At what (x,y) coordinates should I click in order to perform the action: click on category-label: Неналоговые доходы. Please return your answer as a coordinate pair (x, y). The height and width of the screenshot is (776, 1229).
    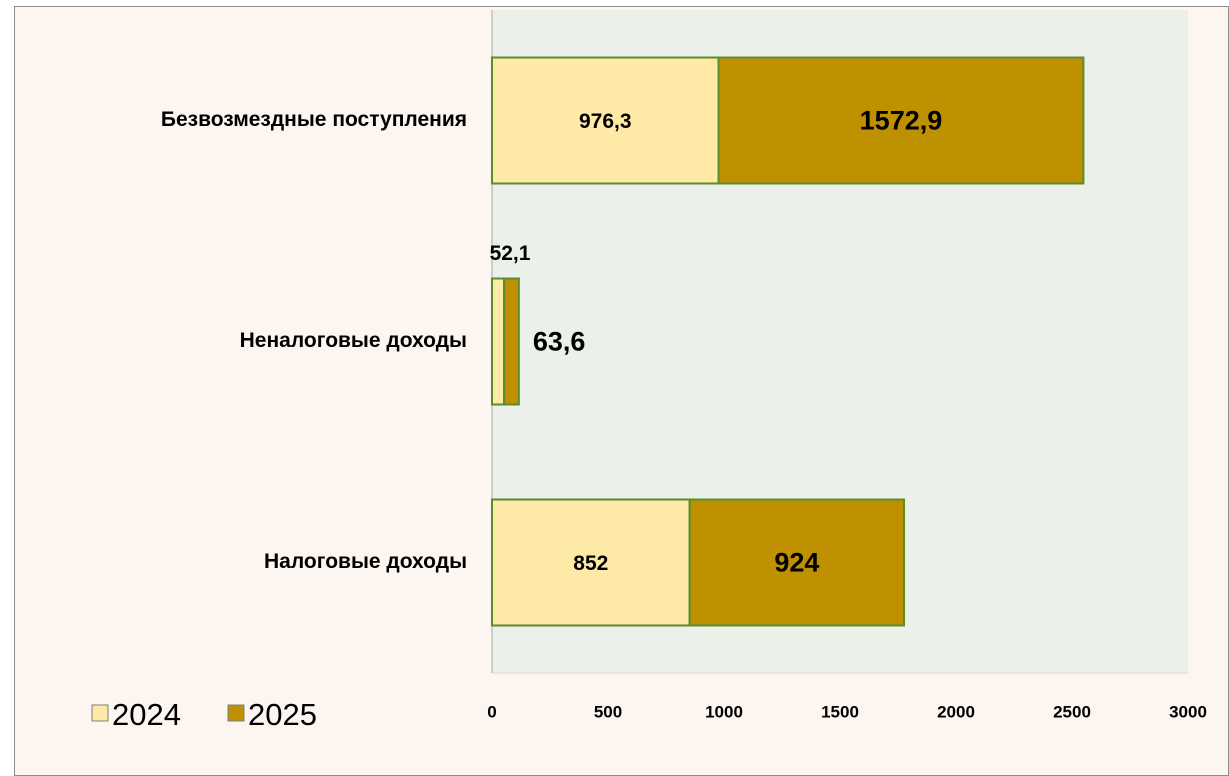
    Looking at the image, I should click on (353, 340).